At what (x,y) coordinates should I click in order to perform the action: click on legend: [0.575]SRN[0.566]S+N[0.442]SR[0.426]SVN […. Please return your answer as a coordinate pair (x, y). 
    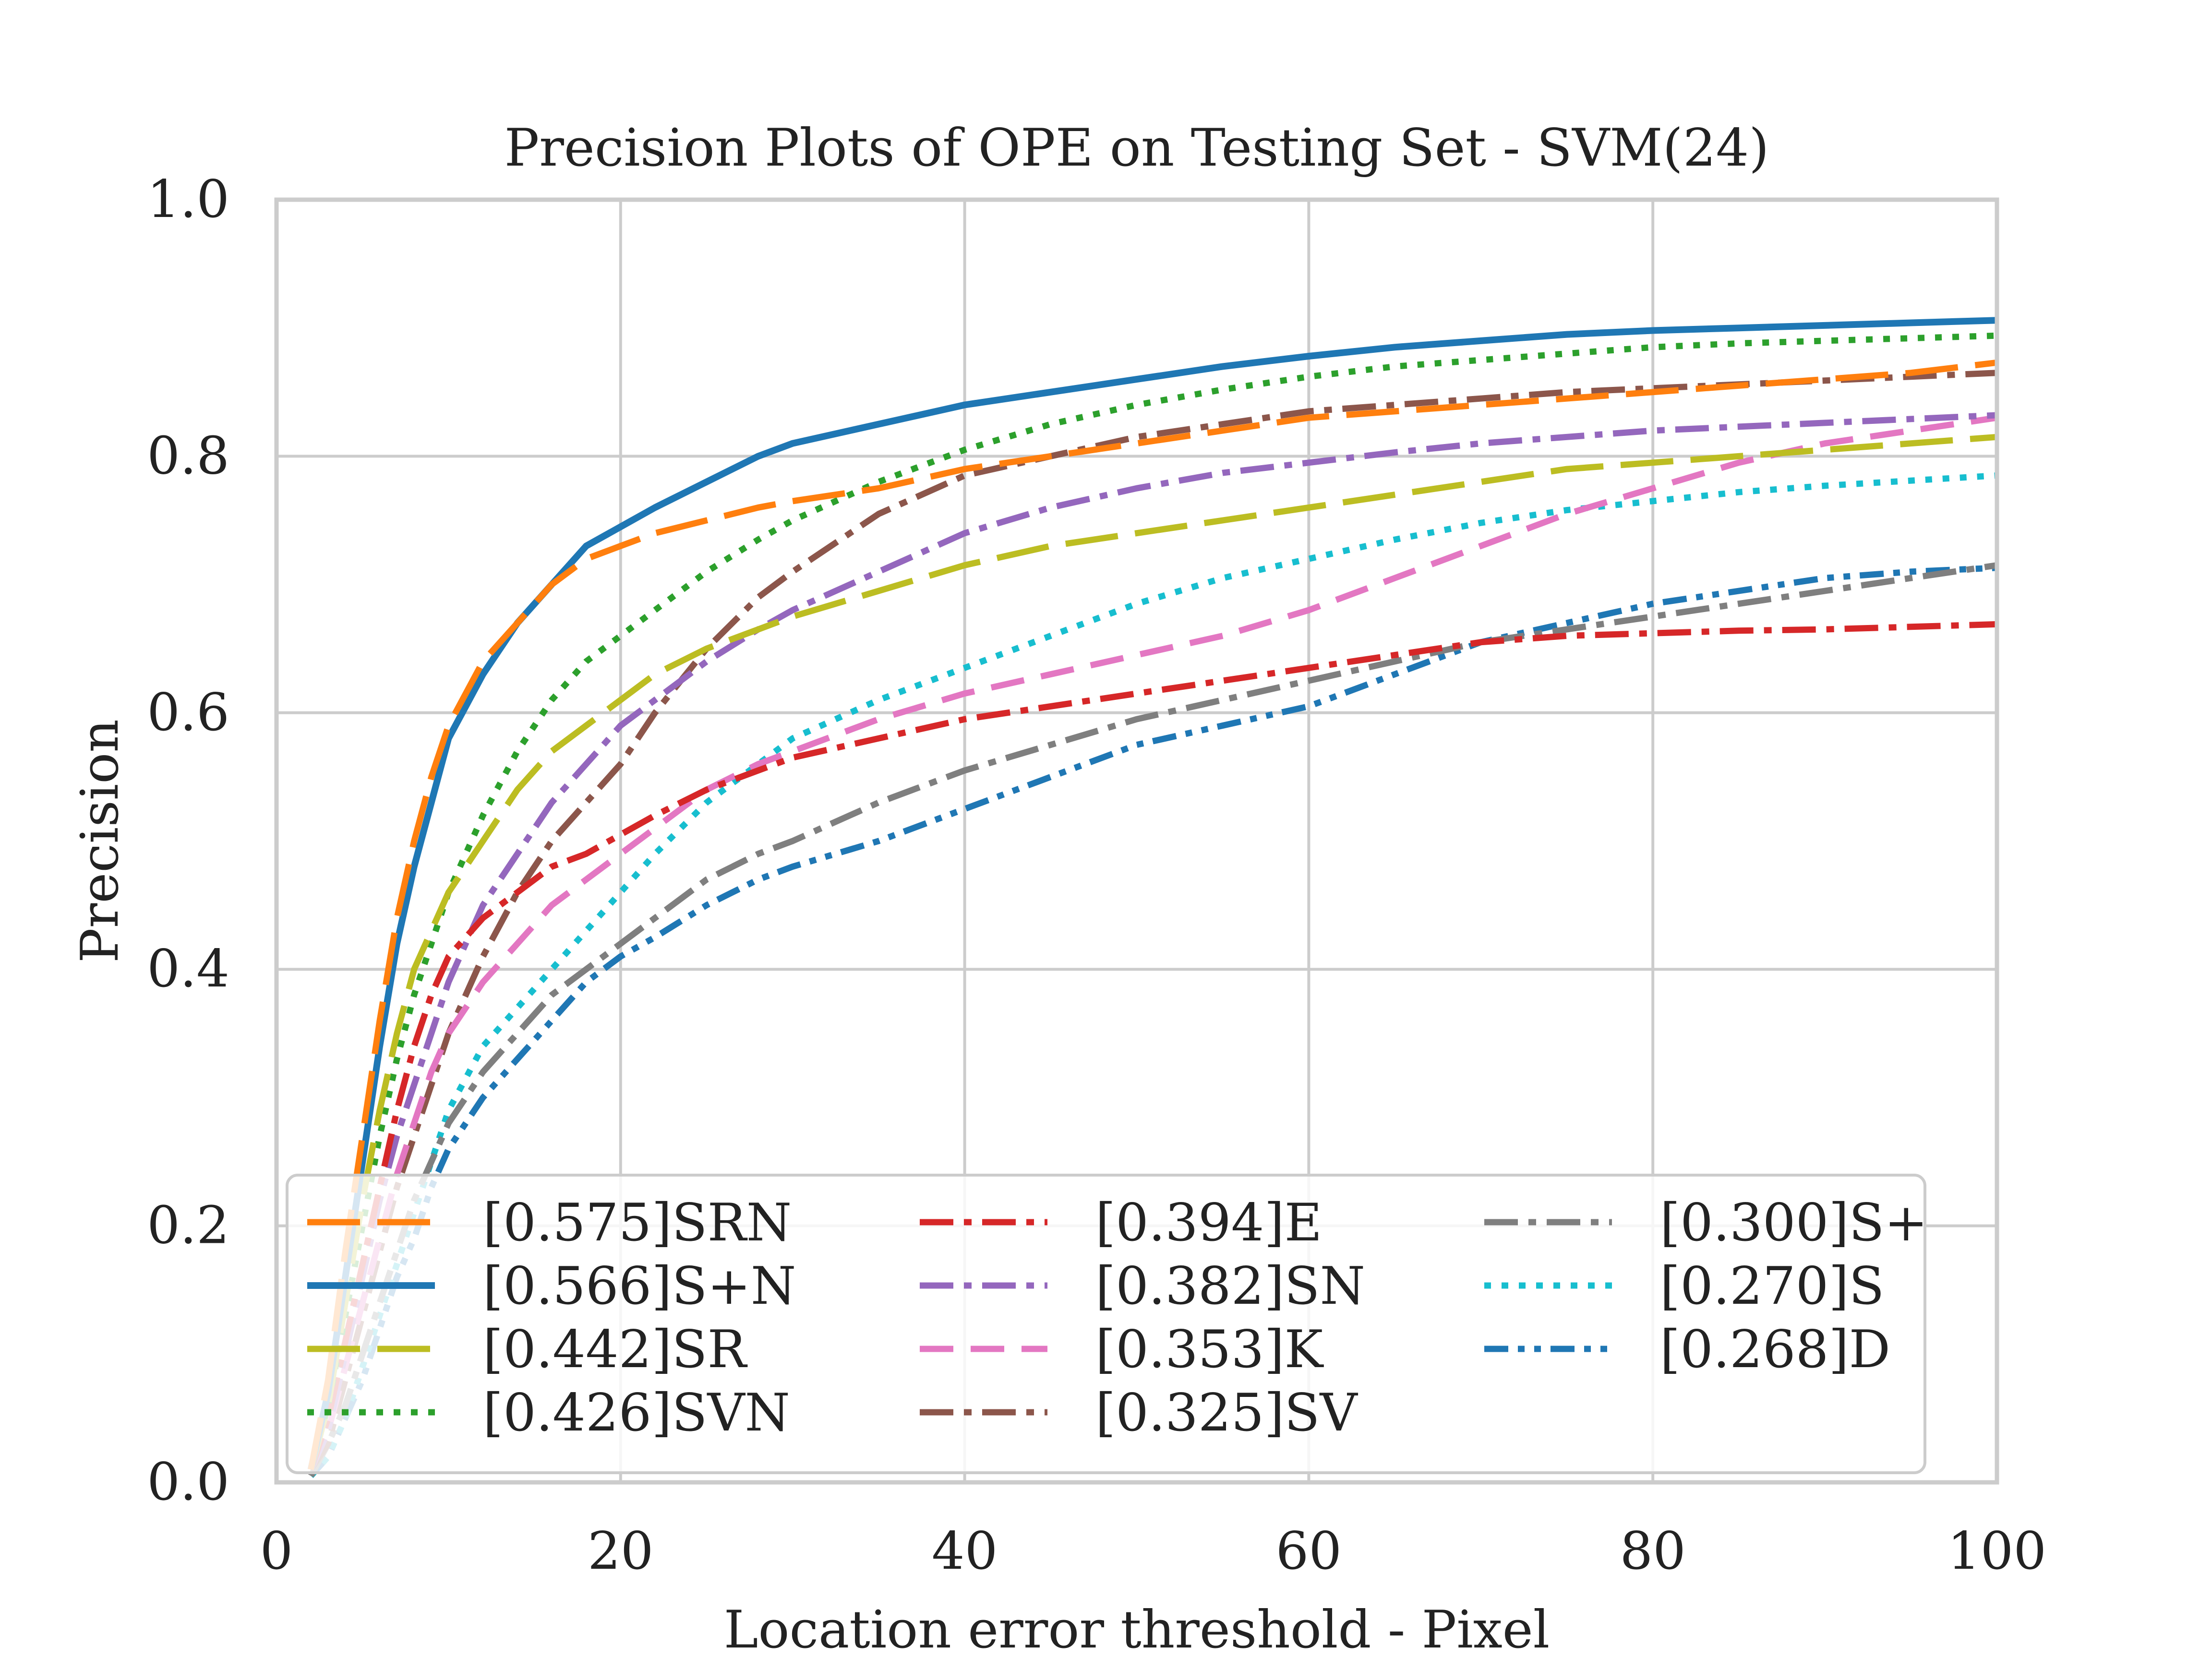
    Looking at the image, I should click on (1107, 1324).